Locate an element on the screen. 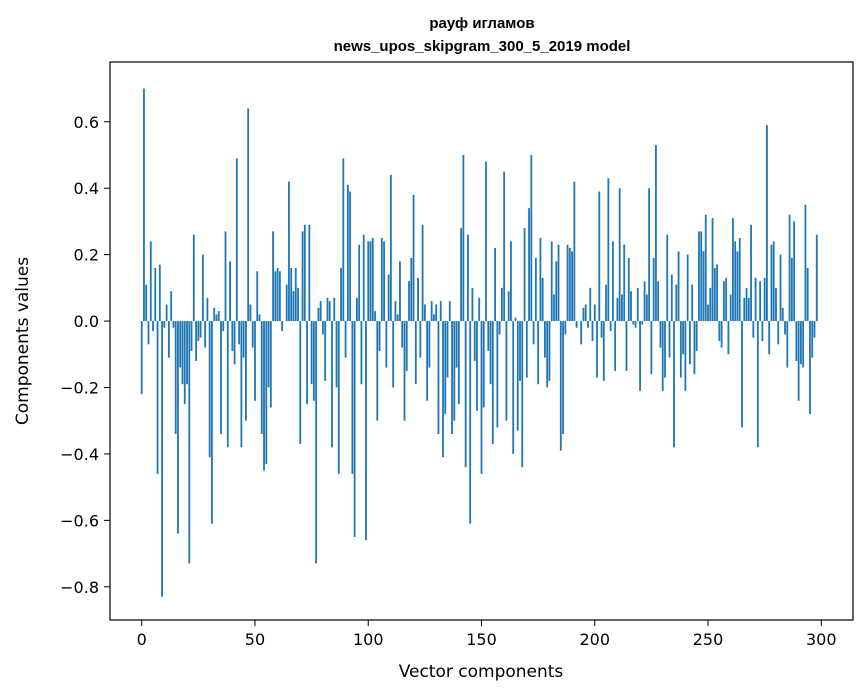 The image size is (867, 696). y-tick-label: −0.4 is located at coordinates (79, 454).